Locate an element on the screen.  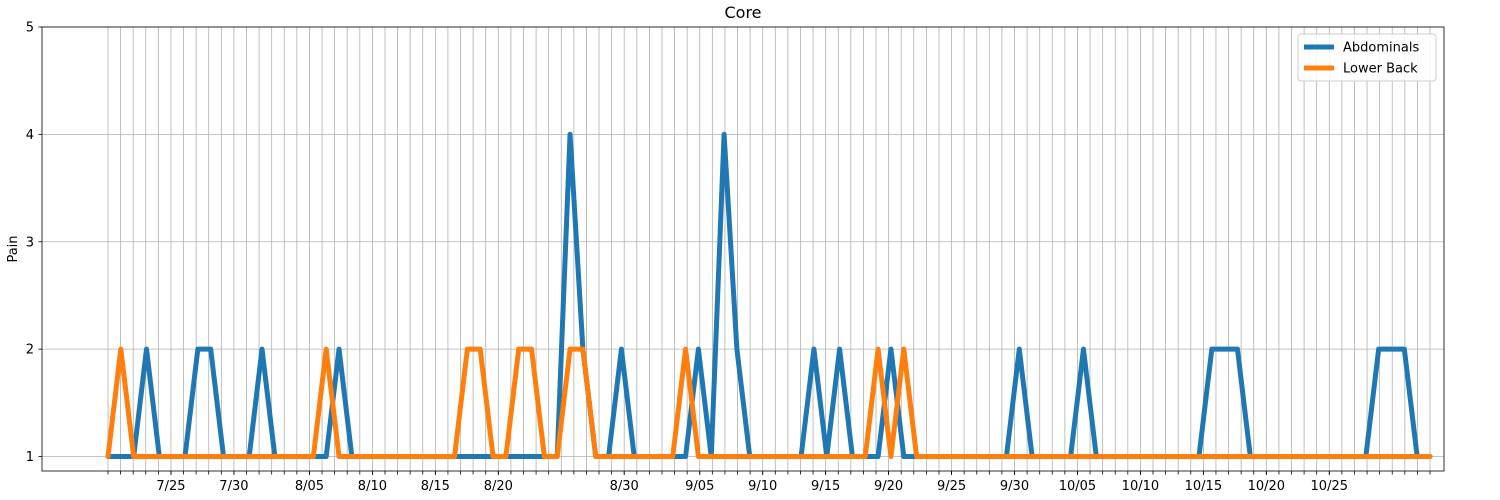
x-tick-label: 10/10 is located at coordinates (1140, 486).